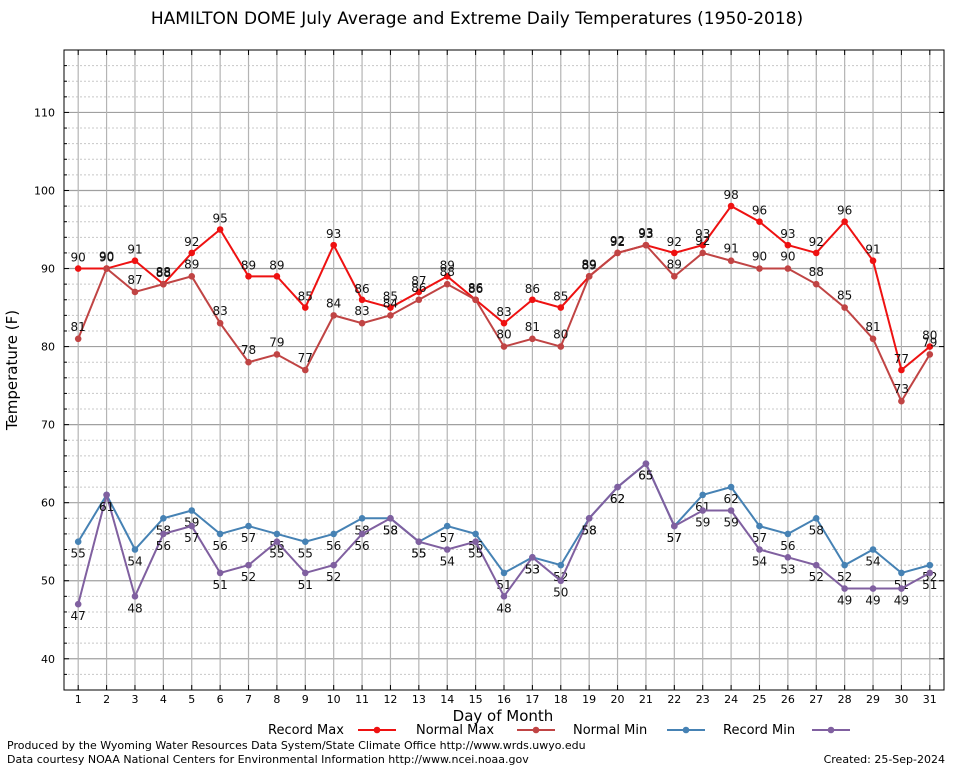 This screenshot has width=954, height=768. Describe the element at coordinates (560, 335) in the screenshot. I see `normal-max-data-label: 80` at that location.